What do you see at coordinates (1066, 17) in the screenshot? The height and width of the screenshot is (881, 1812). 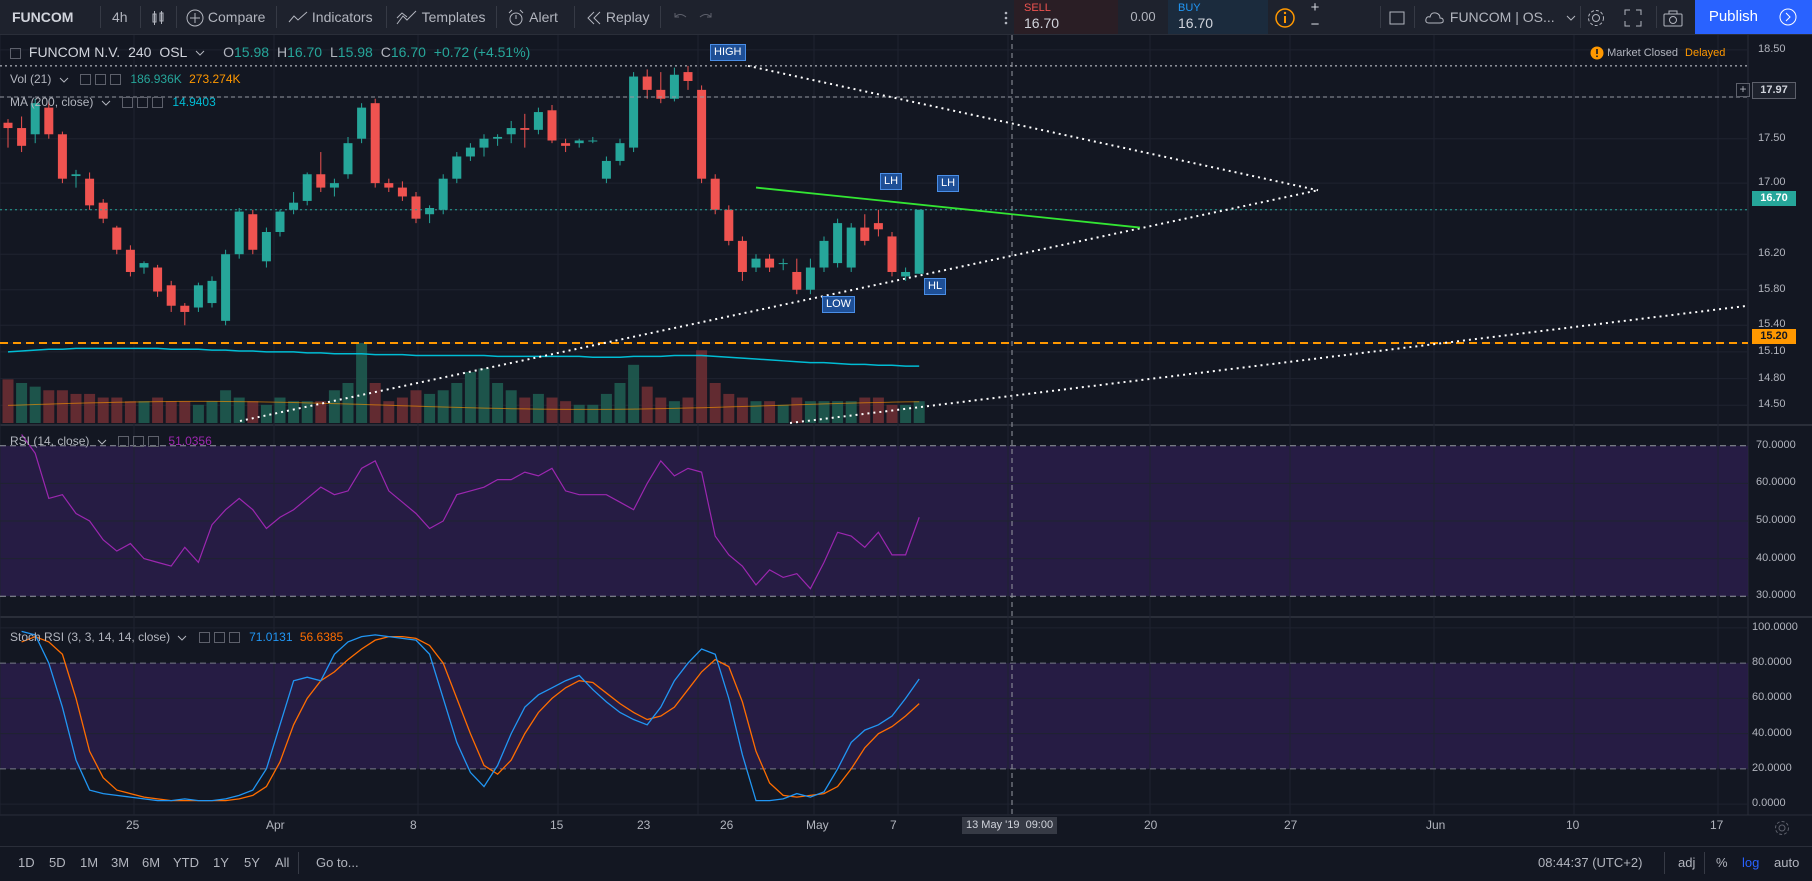 I see `sell-button: SELL 16.70` at bounding box center [1066, 17].